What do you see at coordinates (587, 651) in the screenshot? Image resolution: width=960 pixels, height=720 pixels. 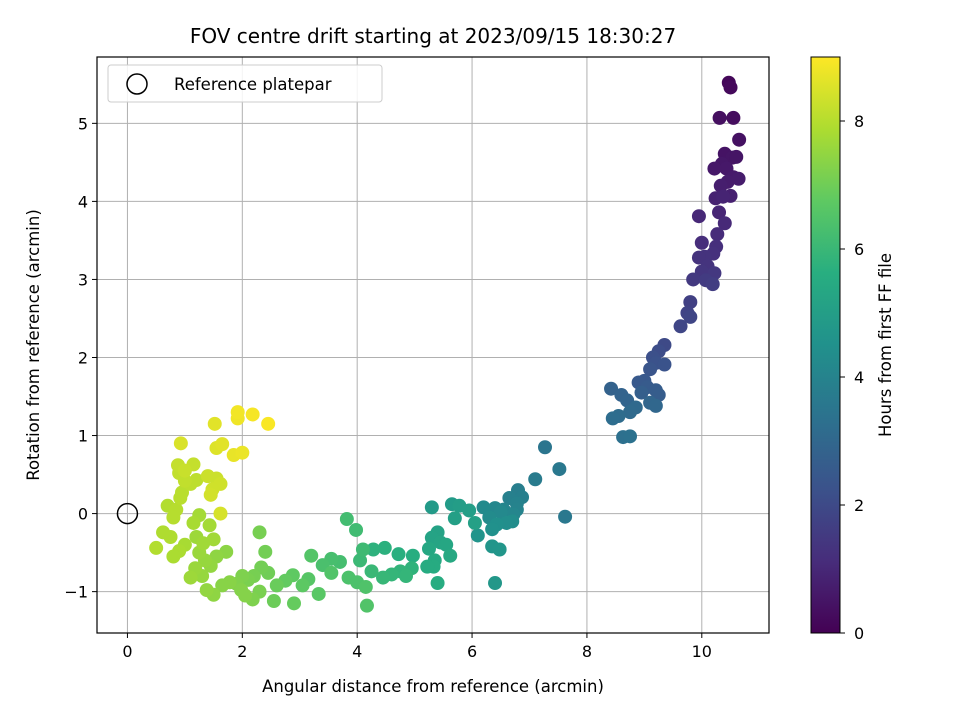 I see `x-tick-label: 8` at bounding box center [587, 651].